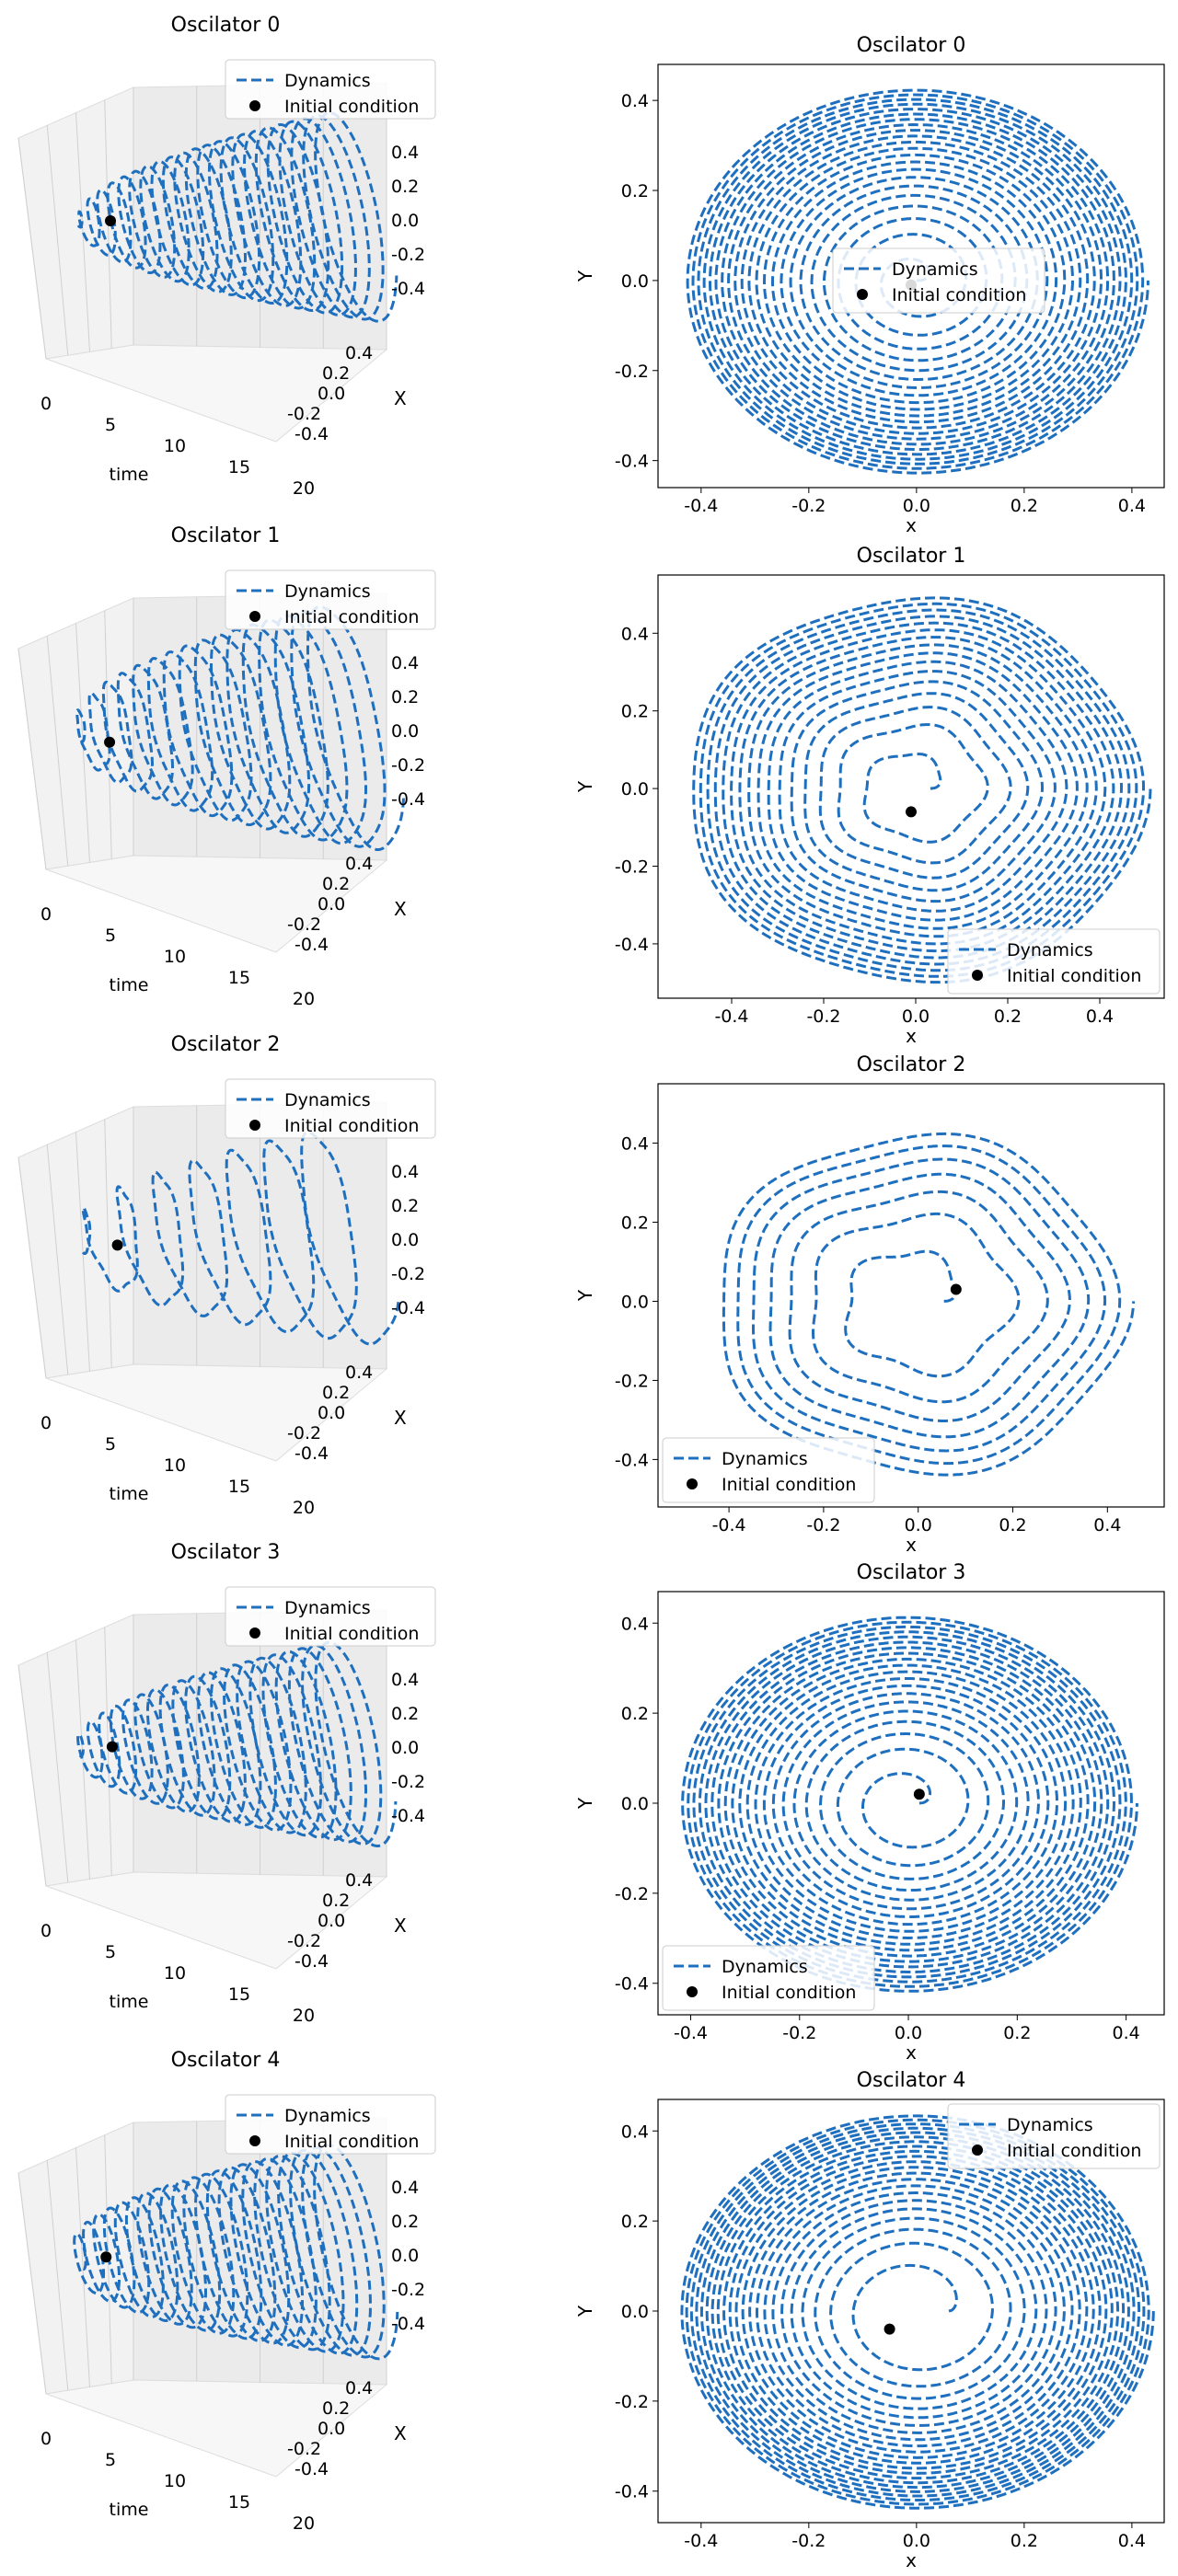 The width and height of the screenshot is (1178, 2576). Describe the element at coordinates (226, 1552) in the screenshot. I see `panel-title: Oscilator 3` at that location.